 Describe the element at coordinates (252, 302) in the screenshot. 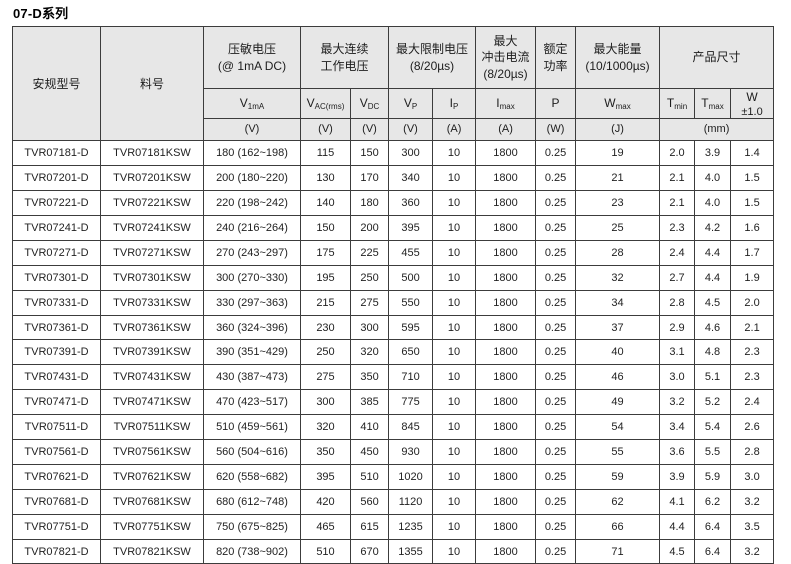

I see `v1ma-cell: 330 (297~363)` at that location.